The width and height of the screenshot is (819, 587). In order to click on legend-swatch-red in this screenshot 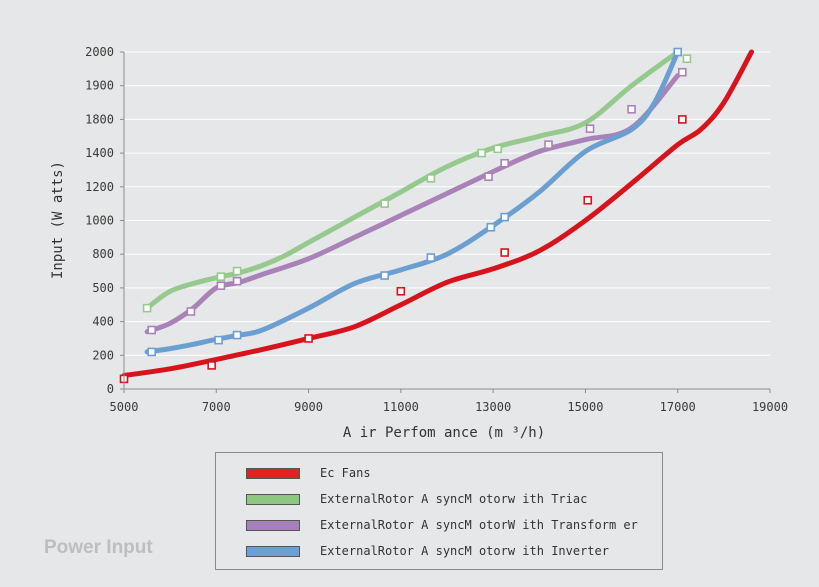, I will do `click(273, 473)`.